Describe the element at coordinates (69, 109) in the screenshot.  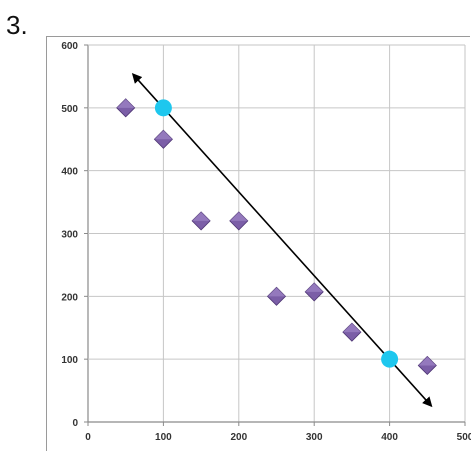
I see `y-tick-label-500: 500` at that location.